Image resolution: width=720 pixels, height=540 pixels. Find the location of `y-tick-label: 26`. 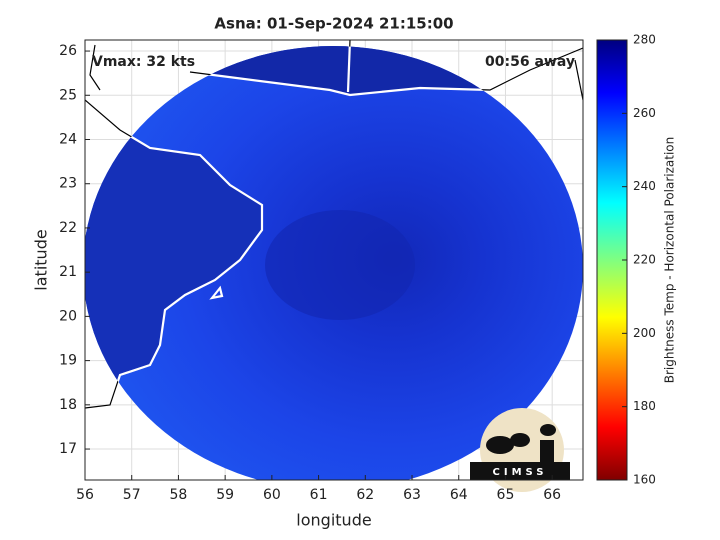

y-tick-label: 26 is located at coordinates (68, 51).